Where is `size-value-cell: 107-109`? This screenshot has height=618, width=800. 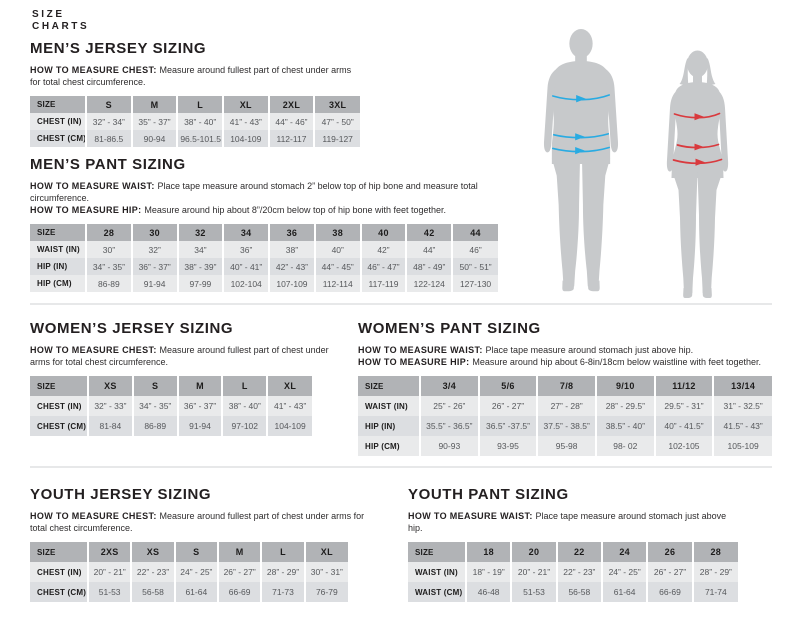
size-value-cell: 107-109 is located at coordinates (291, 283).